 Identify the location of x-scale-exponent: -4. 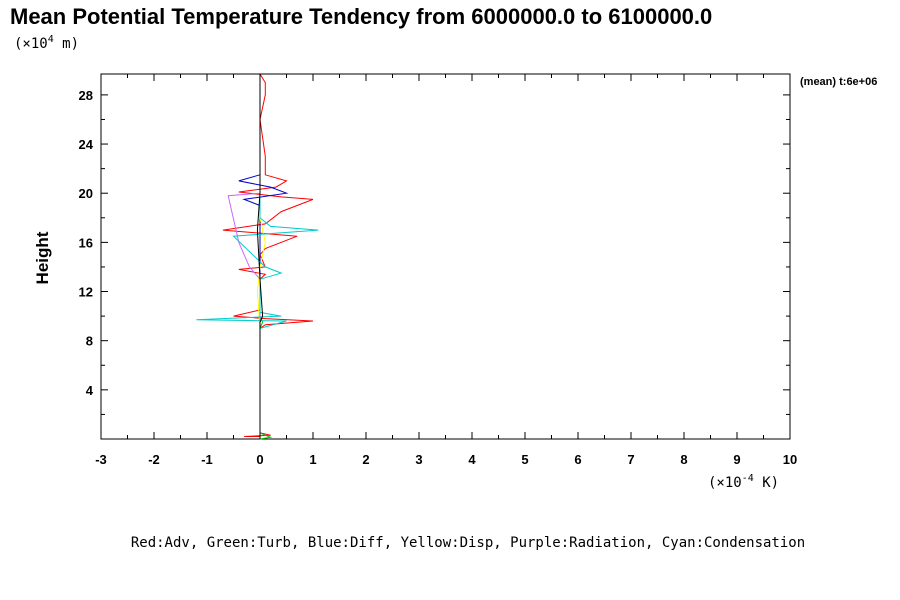
(748, 478).